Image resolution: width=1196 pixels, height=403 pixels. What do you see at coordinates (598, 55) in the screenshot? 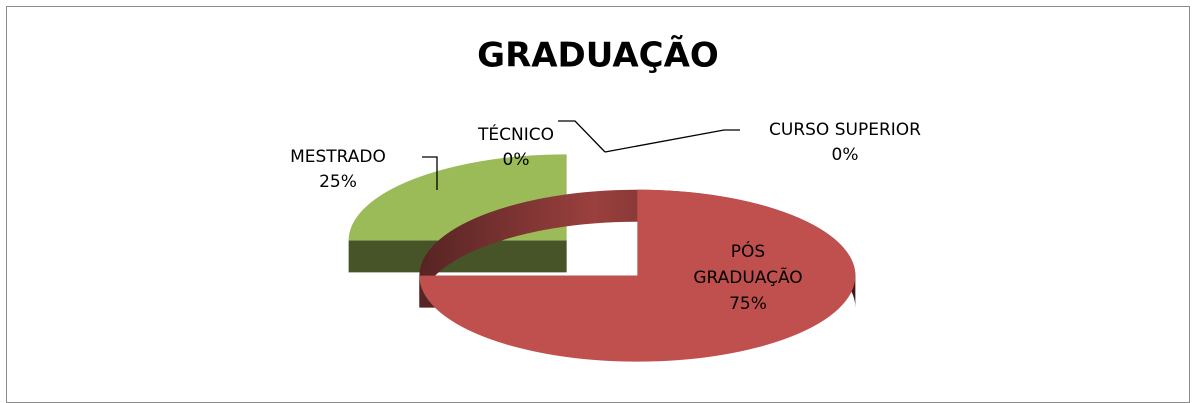
I see `chart-title: GRADUAÇÃO` at bounding box center [598, 55].